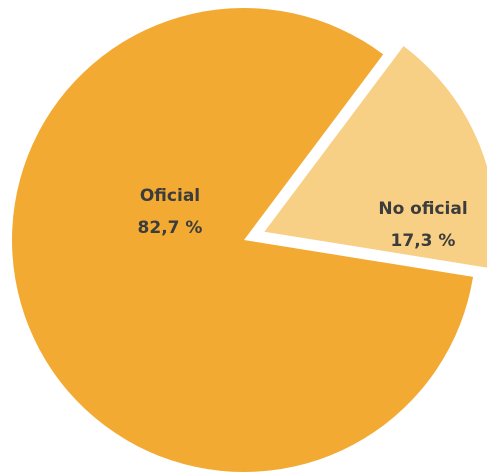 Image resolution: width=487 pixels, height=473 pixels. I want to click on slice-value-no-oficial: 17,3 %, so click(423, 241).